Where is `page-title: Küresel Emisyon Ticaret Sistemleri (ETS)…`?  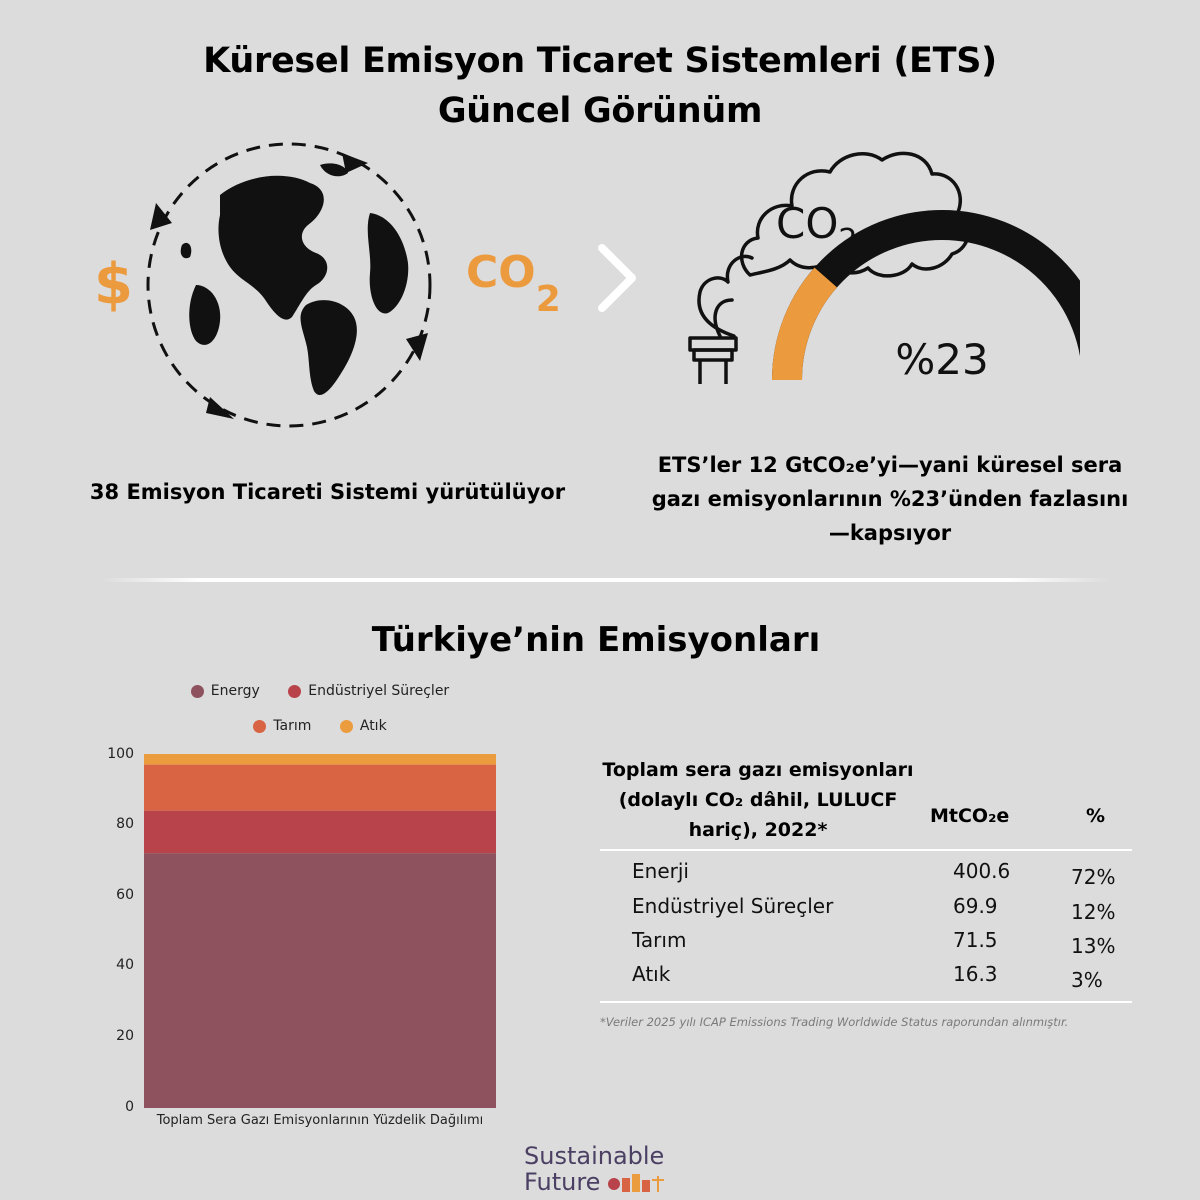 page-title: Küresel Emisyon Ticaret Sistemleri (ETS)… is located at coordinates (600, 86).